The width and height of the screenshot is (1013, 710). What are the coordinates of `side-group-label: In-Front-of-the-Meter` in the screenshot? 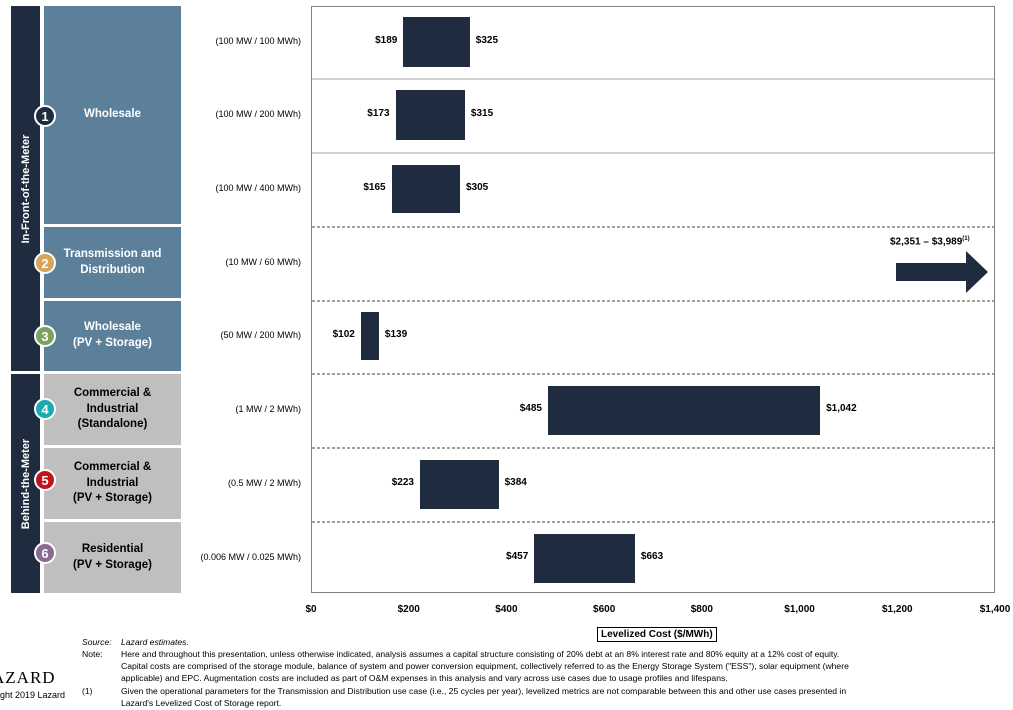 It's located at (25, 188).